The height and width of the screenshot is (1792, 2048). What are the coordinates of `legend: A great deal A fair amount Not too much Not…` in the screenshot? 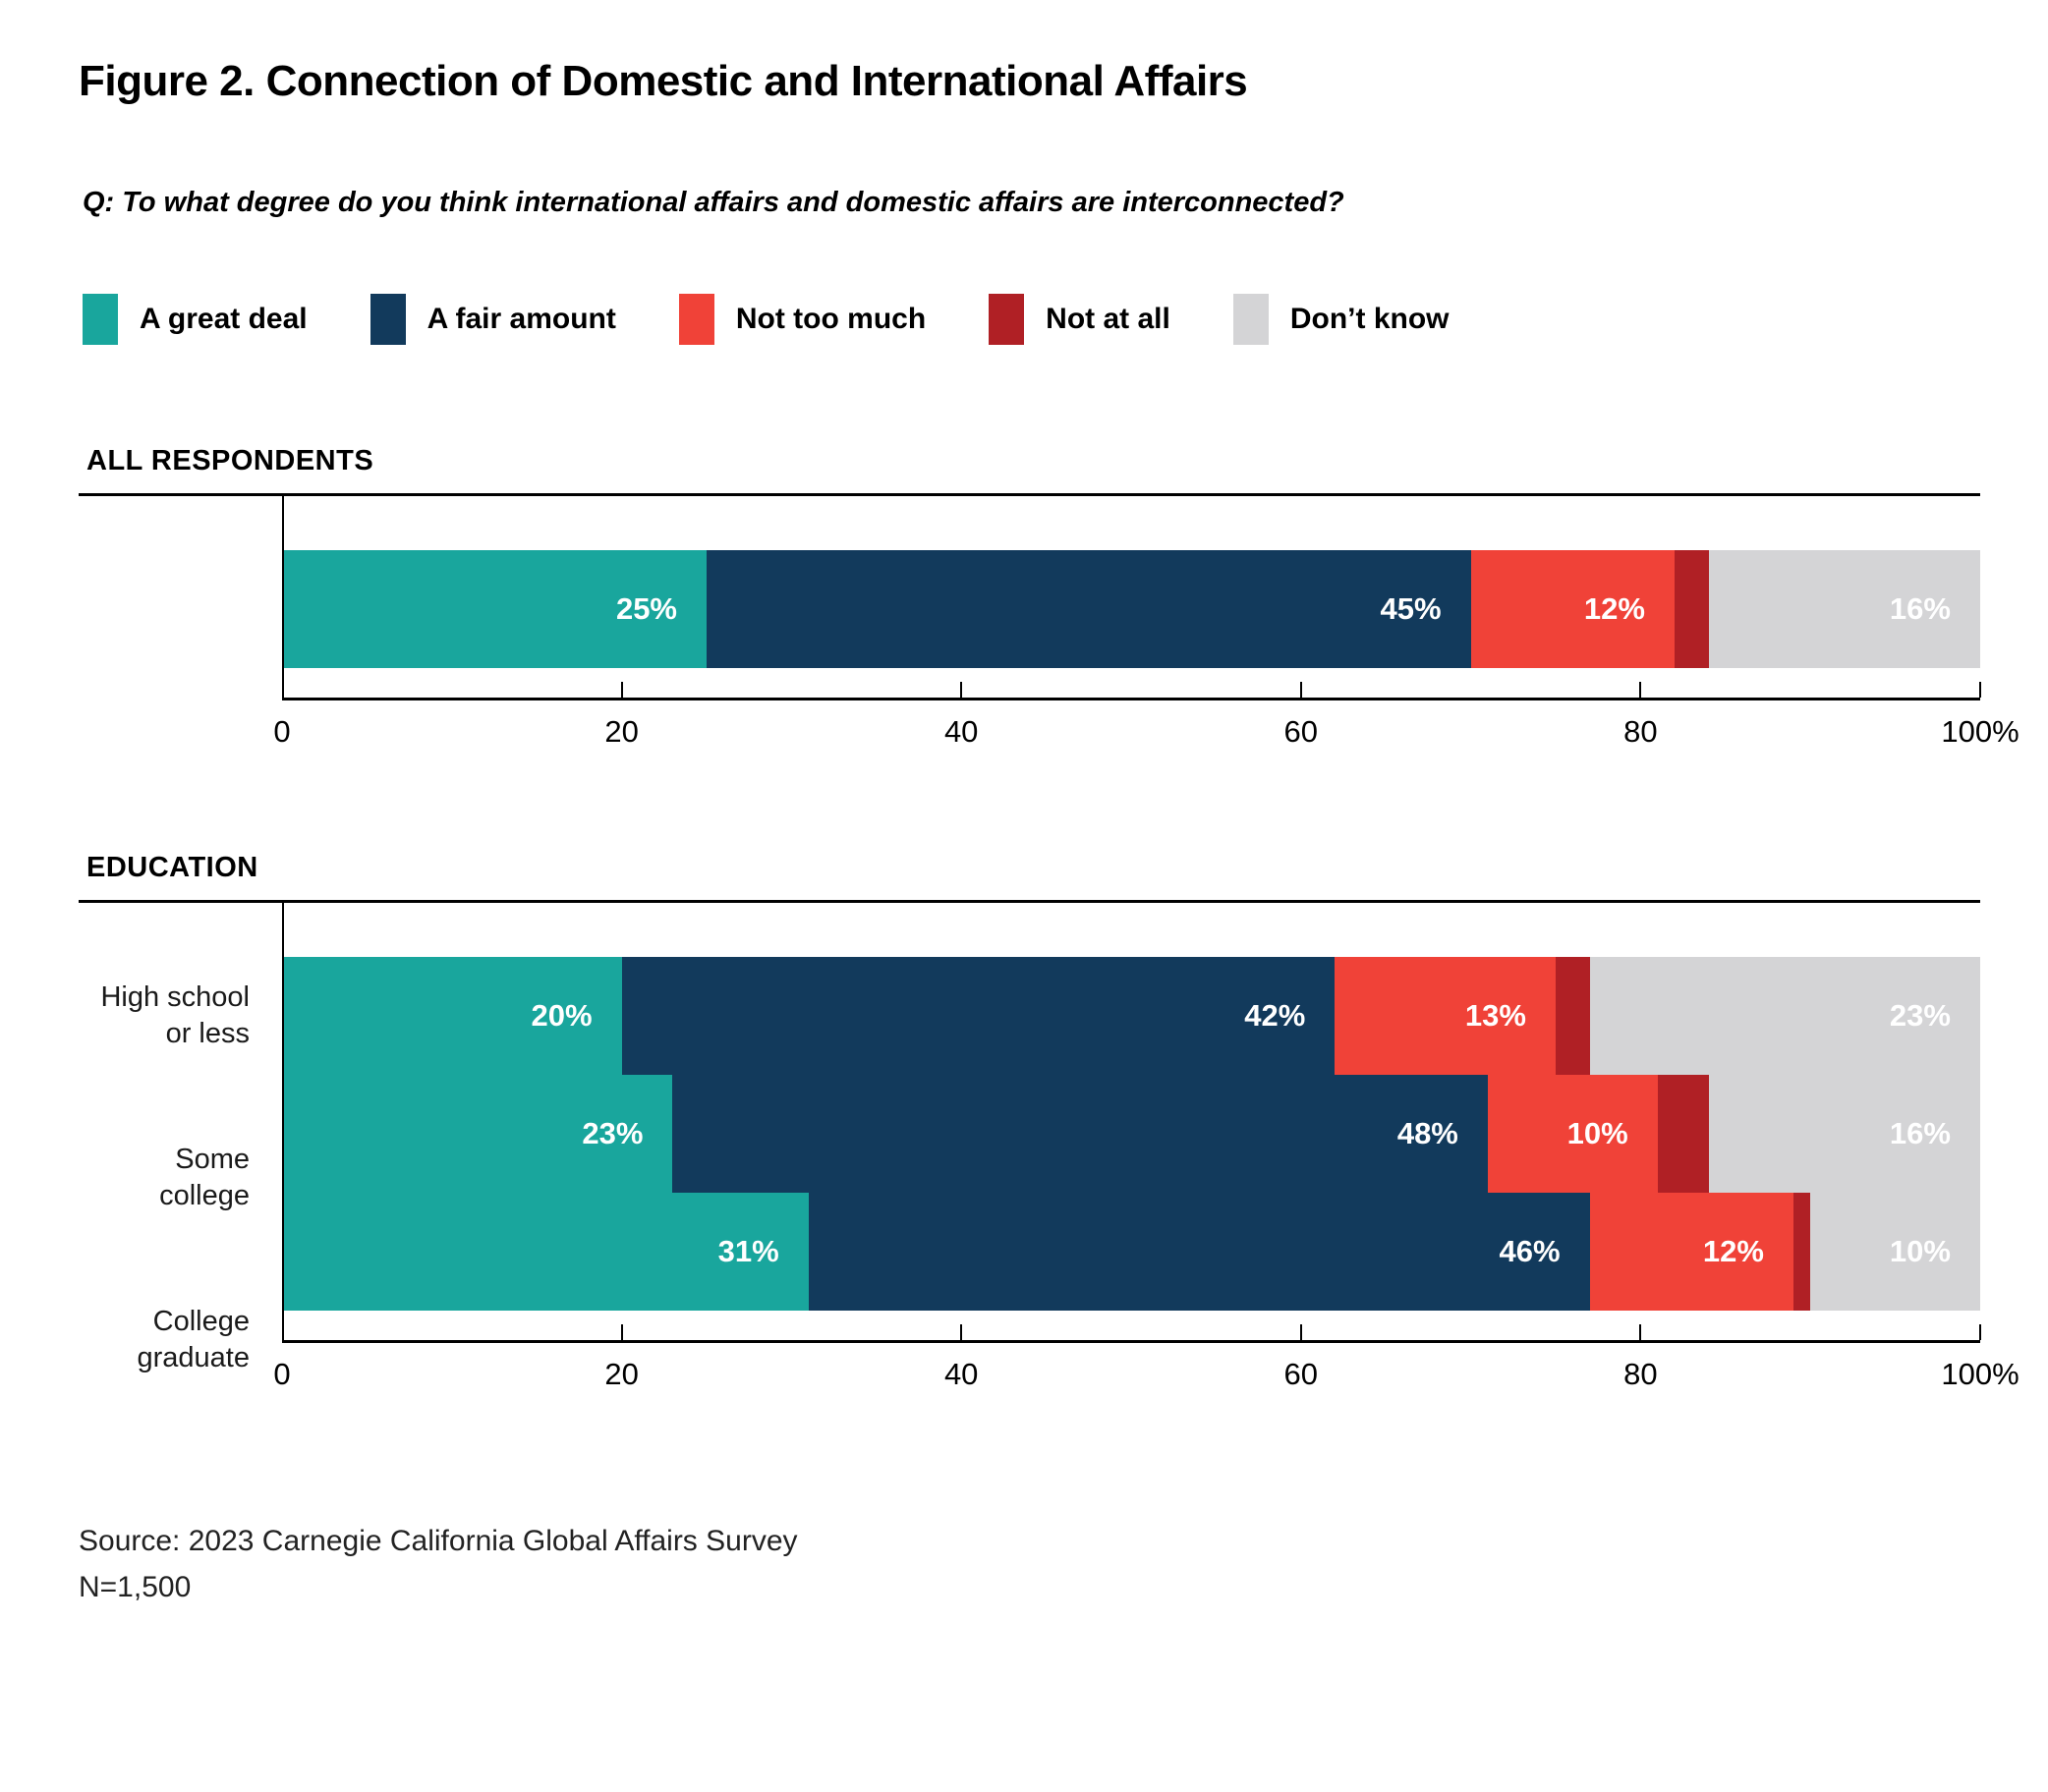 It's located at (1031, 319).